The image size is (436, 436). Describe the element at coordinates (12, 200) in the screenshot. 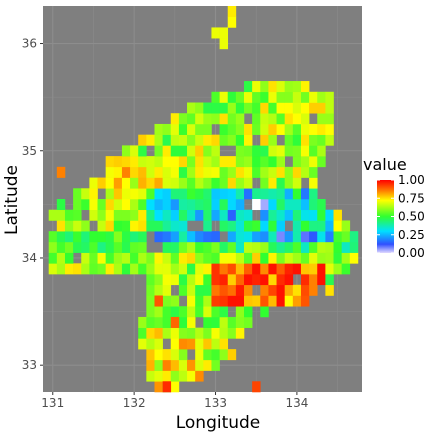

I see `y-axis-title: Latitude` at that location.